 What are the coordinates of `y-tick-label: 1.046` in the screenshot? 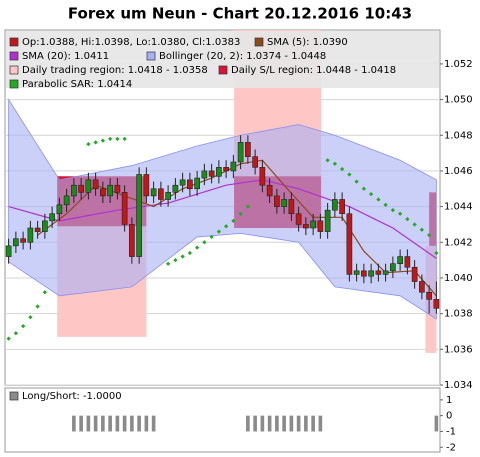 It's located at (458, 171).